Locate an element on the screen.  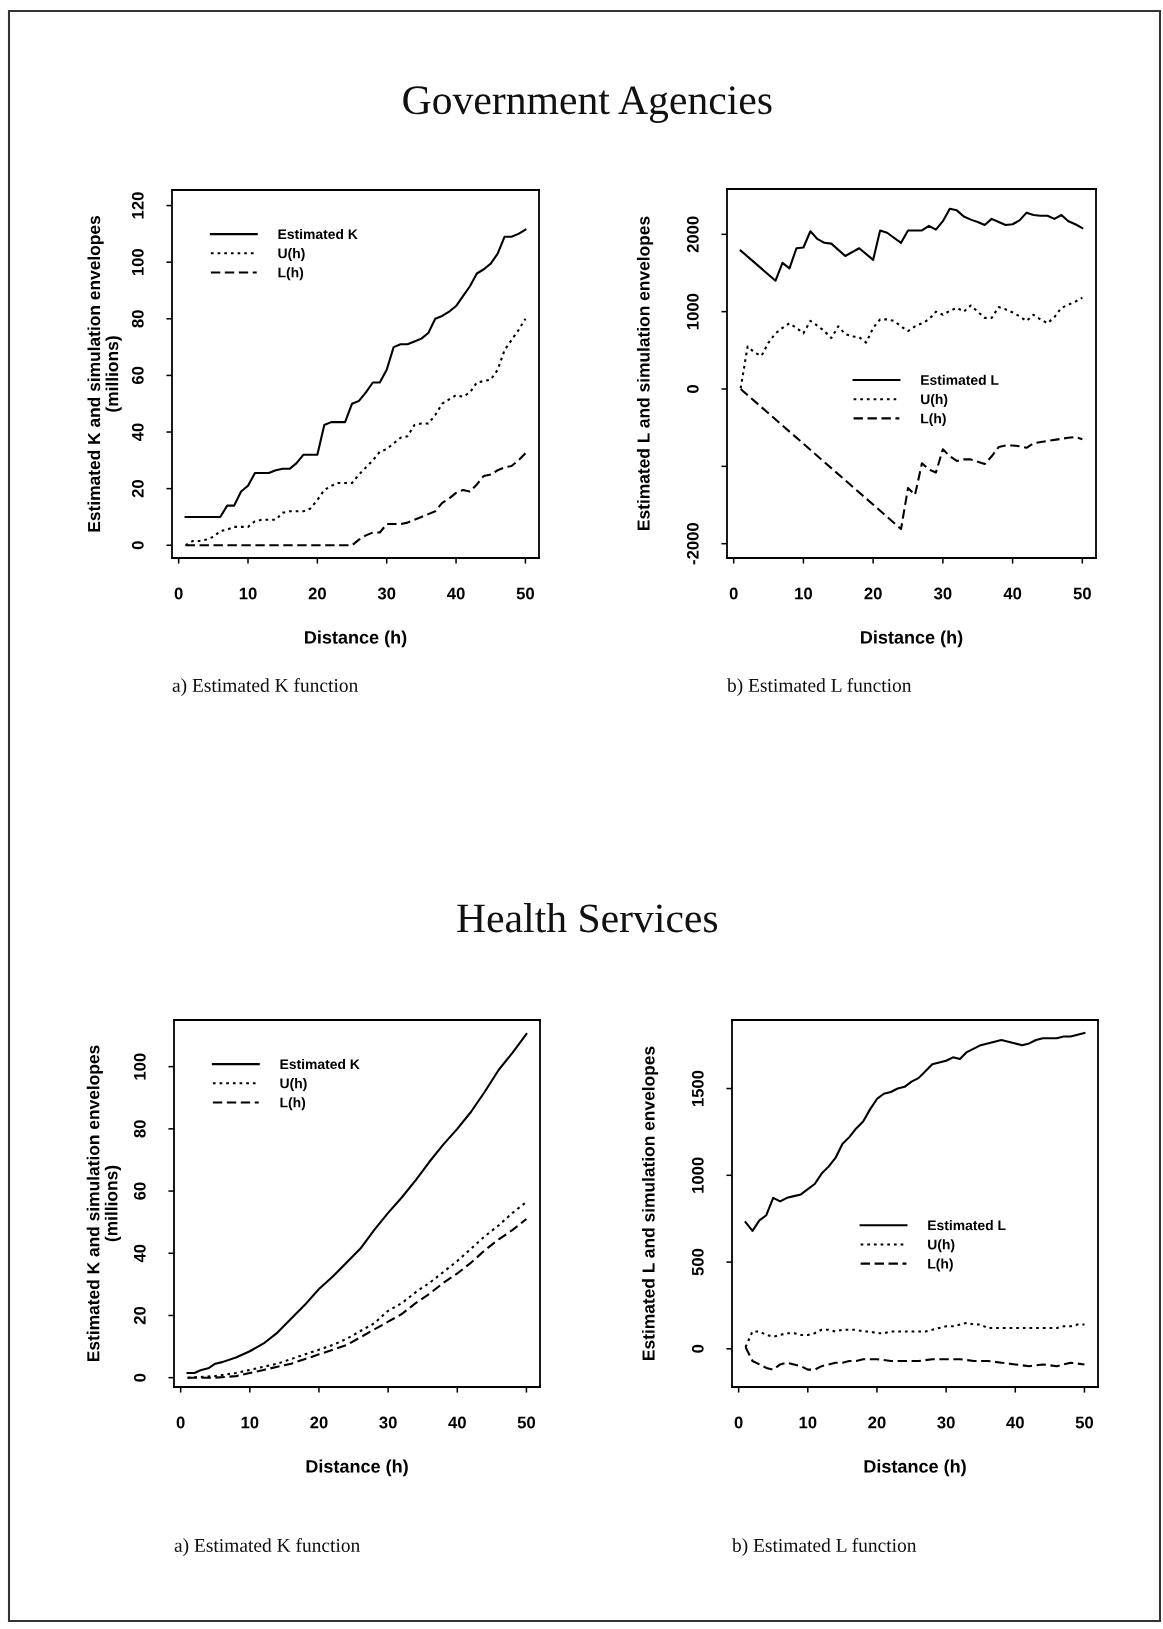
y-tick-label: 500 is located at coordinates (697, 1262).